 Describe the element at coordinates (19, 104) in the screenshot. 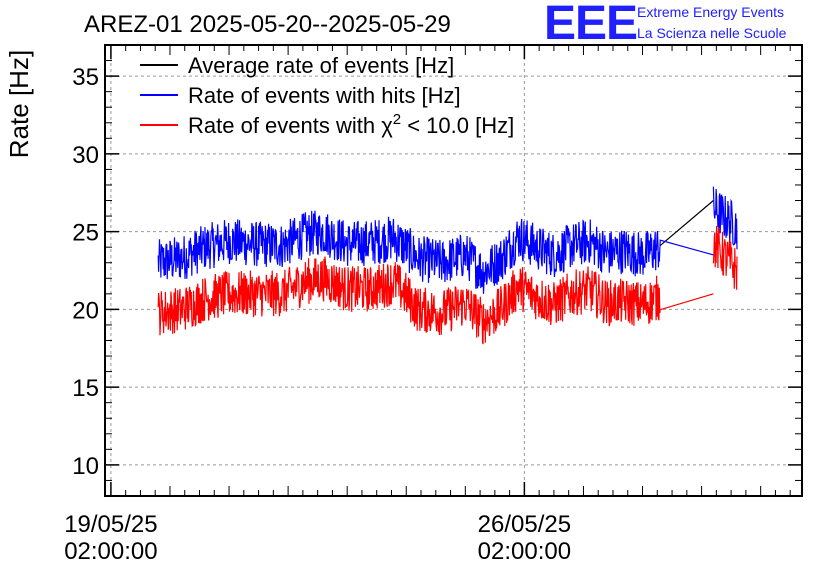

I see `y-axis-label: Rate [Hz]` at that location.